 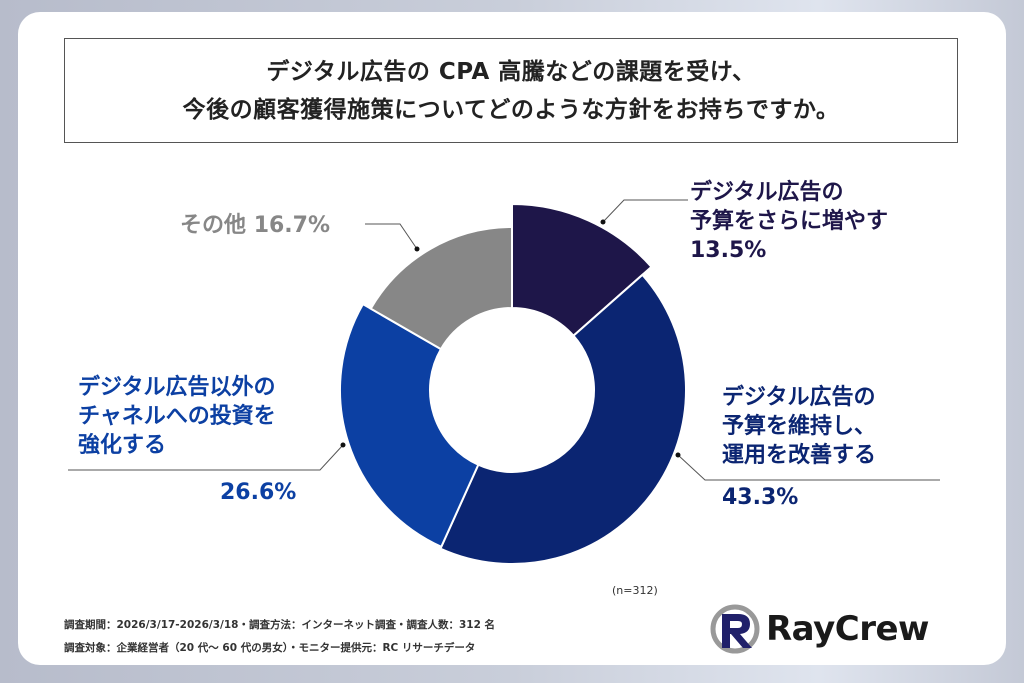 I want to click on label-slice-2: デジタル広告以外の チャネルへの投資を 強化する, so click(x=177, y=416).